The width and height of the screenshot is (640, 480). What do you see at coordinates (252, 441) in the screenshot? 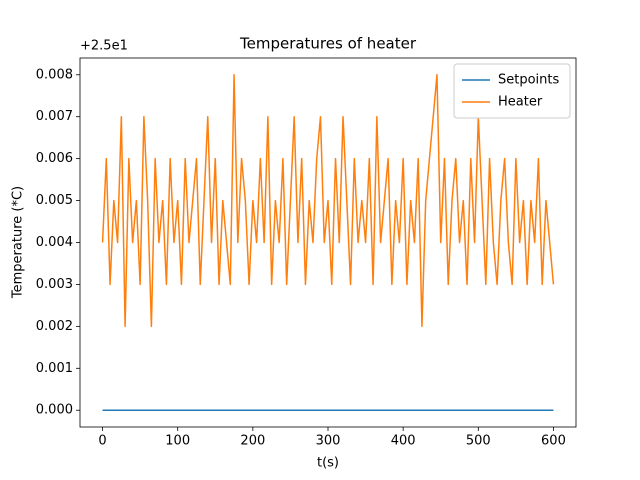
I see `x-tick-label: 200` at bounding box center [252, 441].